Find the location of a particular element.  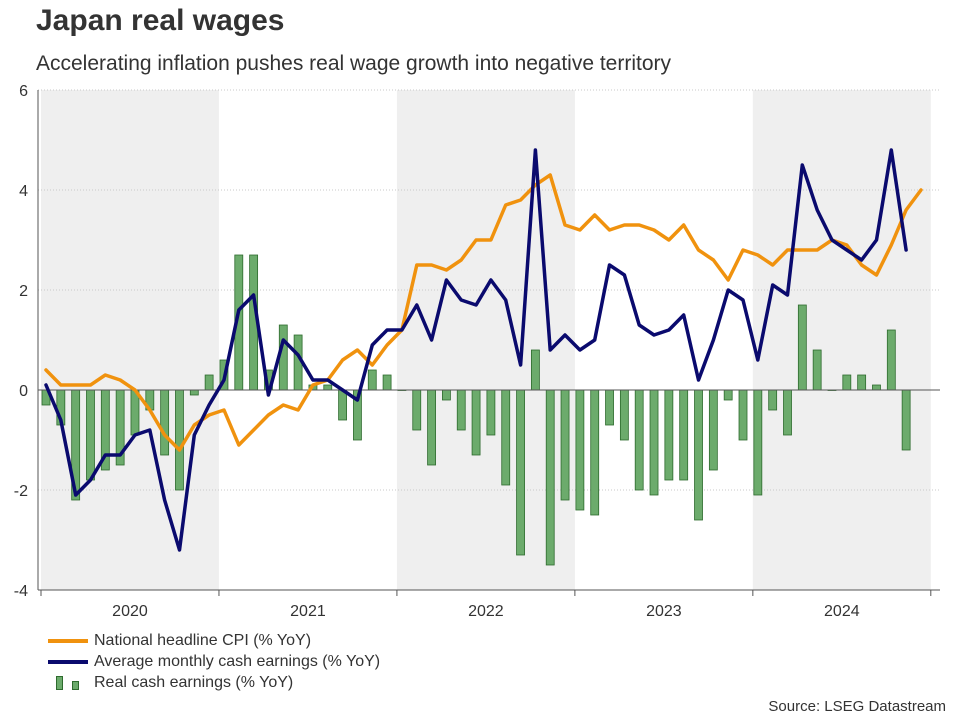

legend-label-earnings: Average monthly cash earnings (% YoY) is located at coordinates (237, 661).